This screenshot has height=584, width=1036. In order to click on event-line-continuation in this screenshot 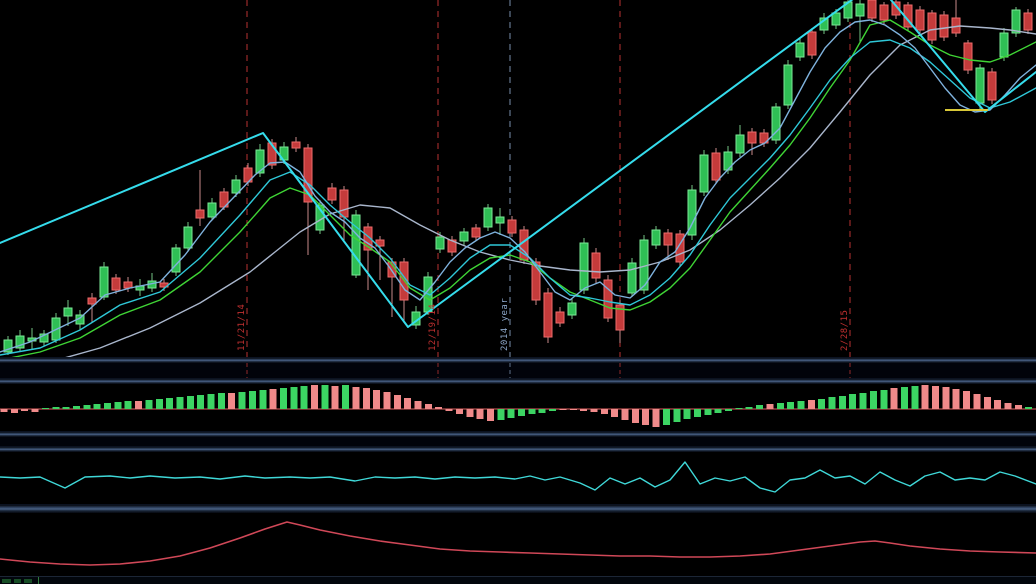, I will do `click(548, 370)`.